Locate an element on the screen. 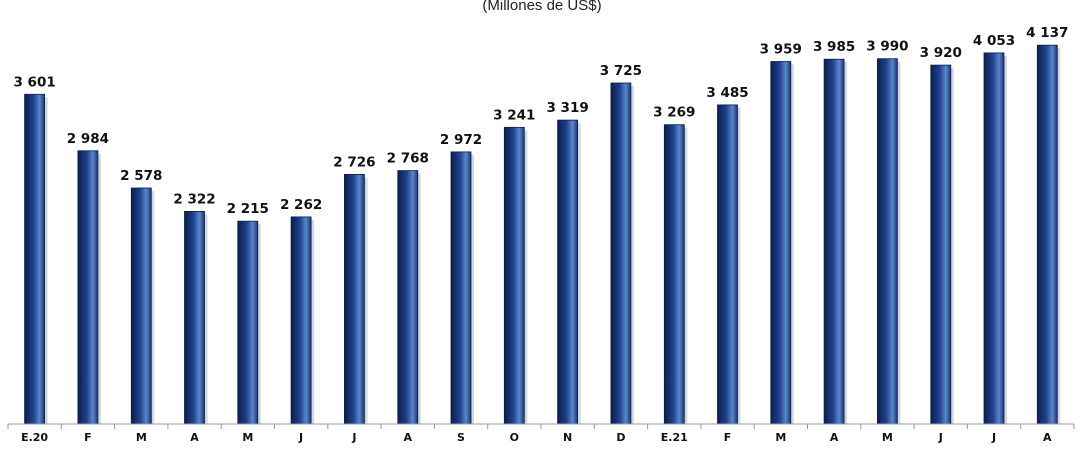 Image resolution: width=1084 pixels, height=450 pixels. x-tick-label: S is located at coordinates (461, 437).